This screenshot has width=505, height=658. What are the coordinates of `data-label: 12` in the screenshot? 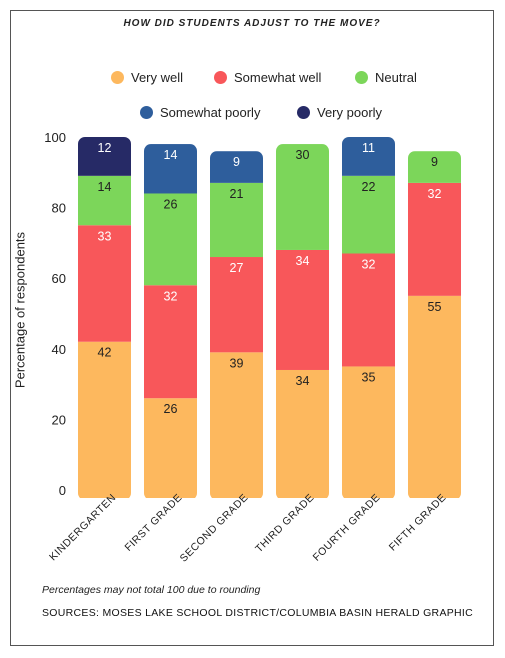 It's located at (105, 148).